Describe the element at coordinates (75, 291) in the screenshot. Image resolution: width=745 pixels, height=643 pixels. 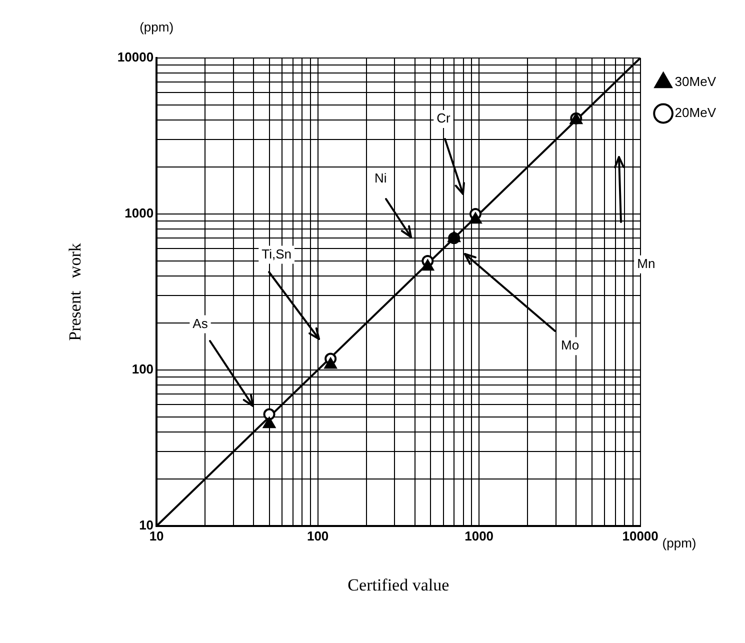
I see `y-axis-title: Present work` at that location.